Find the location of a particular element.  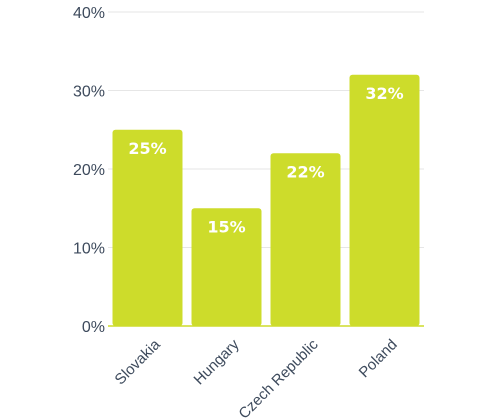

y-tick-label: 0% is located at coordinates (93, 327).